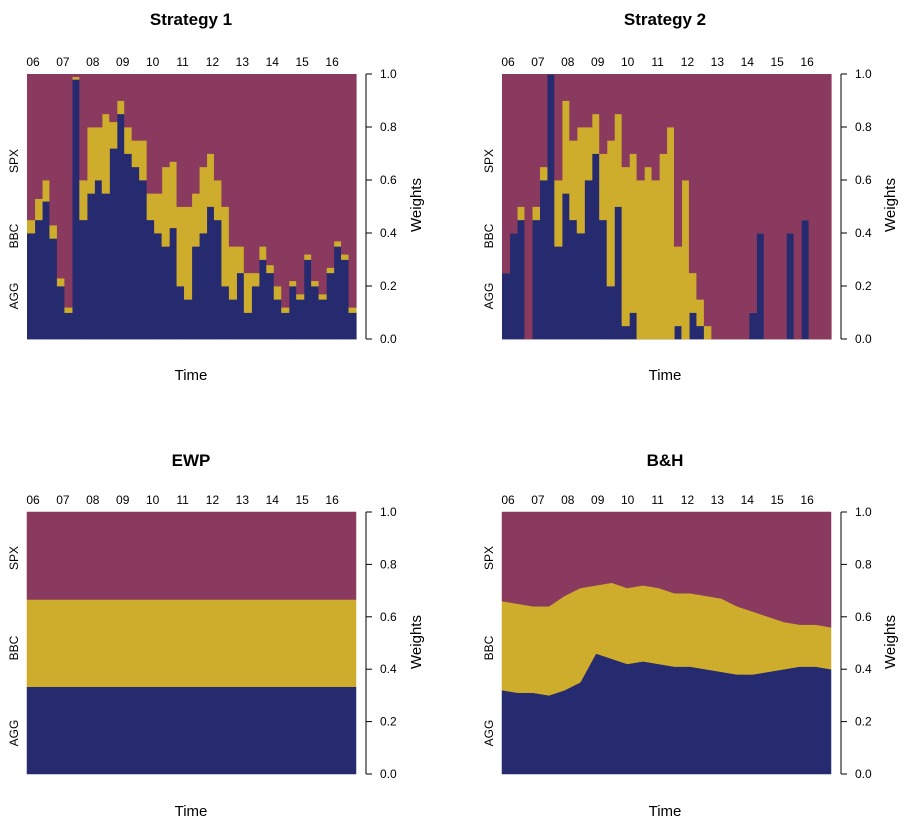  Describe the element at coordinates (243, 62) in the screenshot. I see `x-tick-label: 13` at that location.